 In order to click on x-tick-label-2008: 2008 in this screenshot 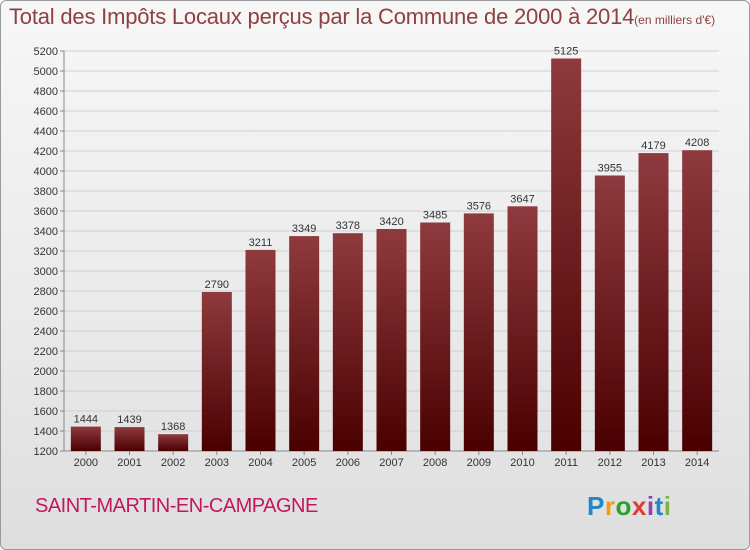, I will do `click(435, 463)`.